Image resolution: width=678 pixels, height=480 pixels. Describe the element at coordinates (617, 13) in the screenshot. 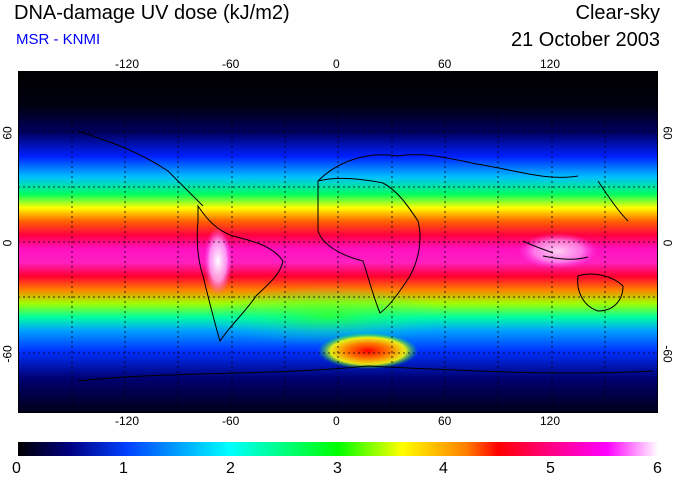

I see `sky-condition: Clear-sky` at that location.